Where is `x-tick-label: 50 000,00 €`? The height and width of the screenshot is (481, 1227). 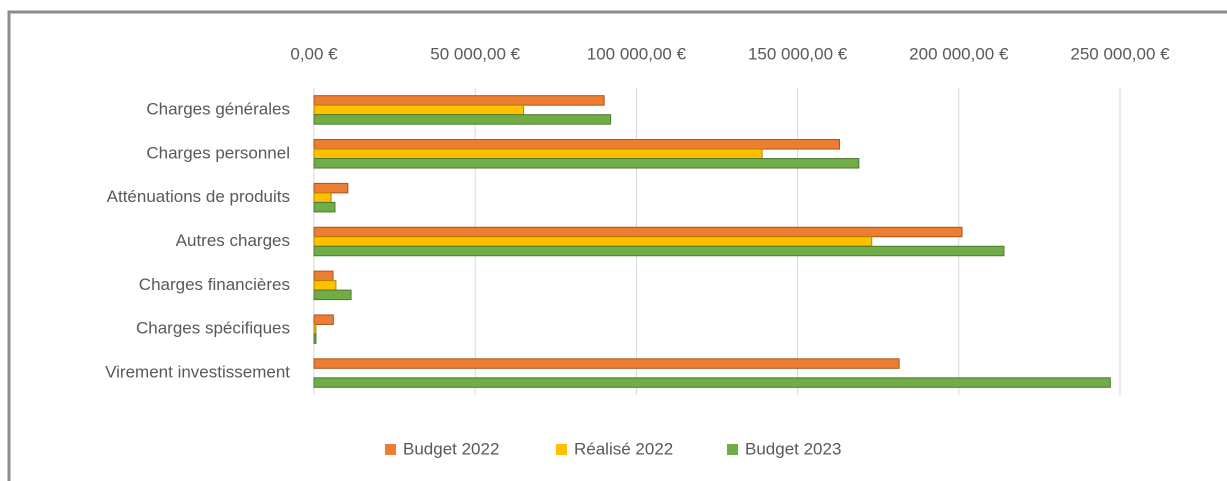 x-tick-label: 50 000,00 € is located at coordinates (475, 53).